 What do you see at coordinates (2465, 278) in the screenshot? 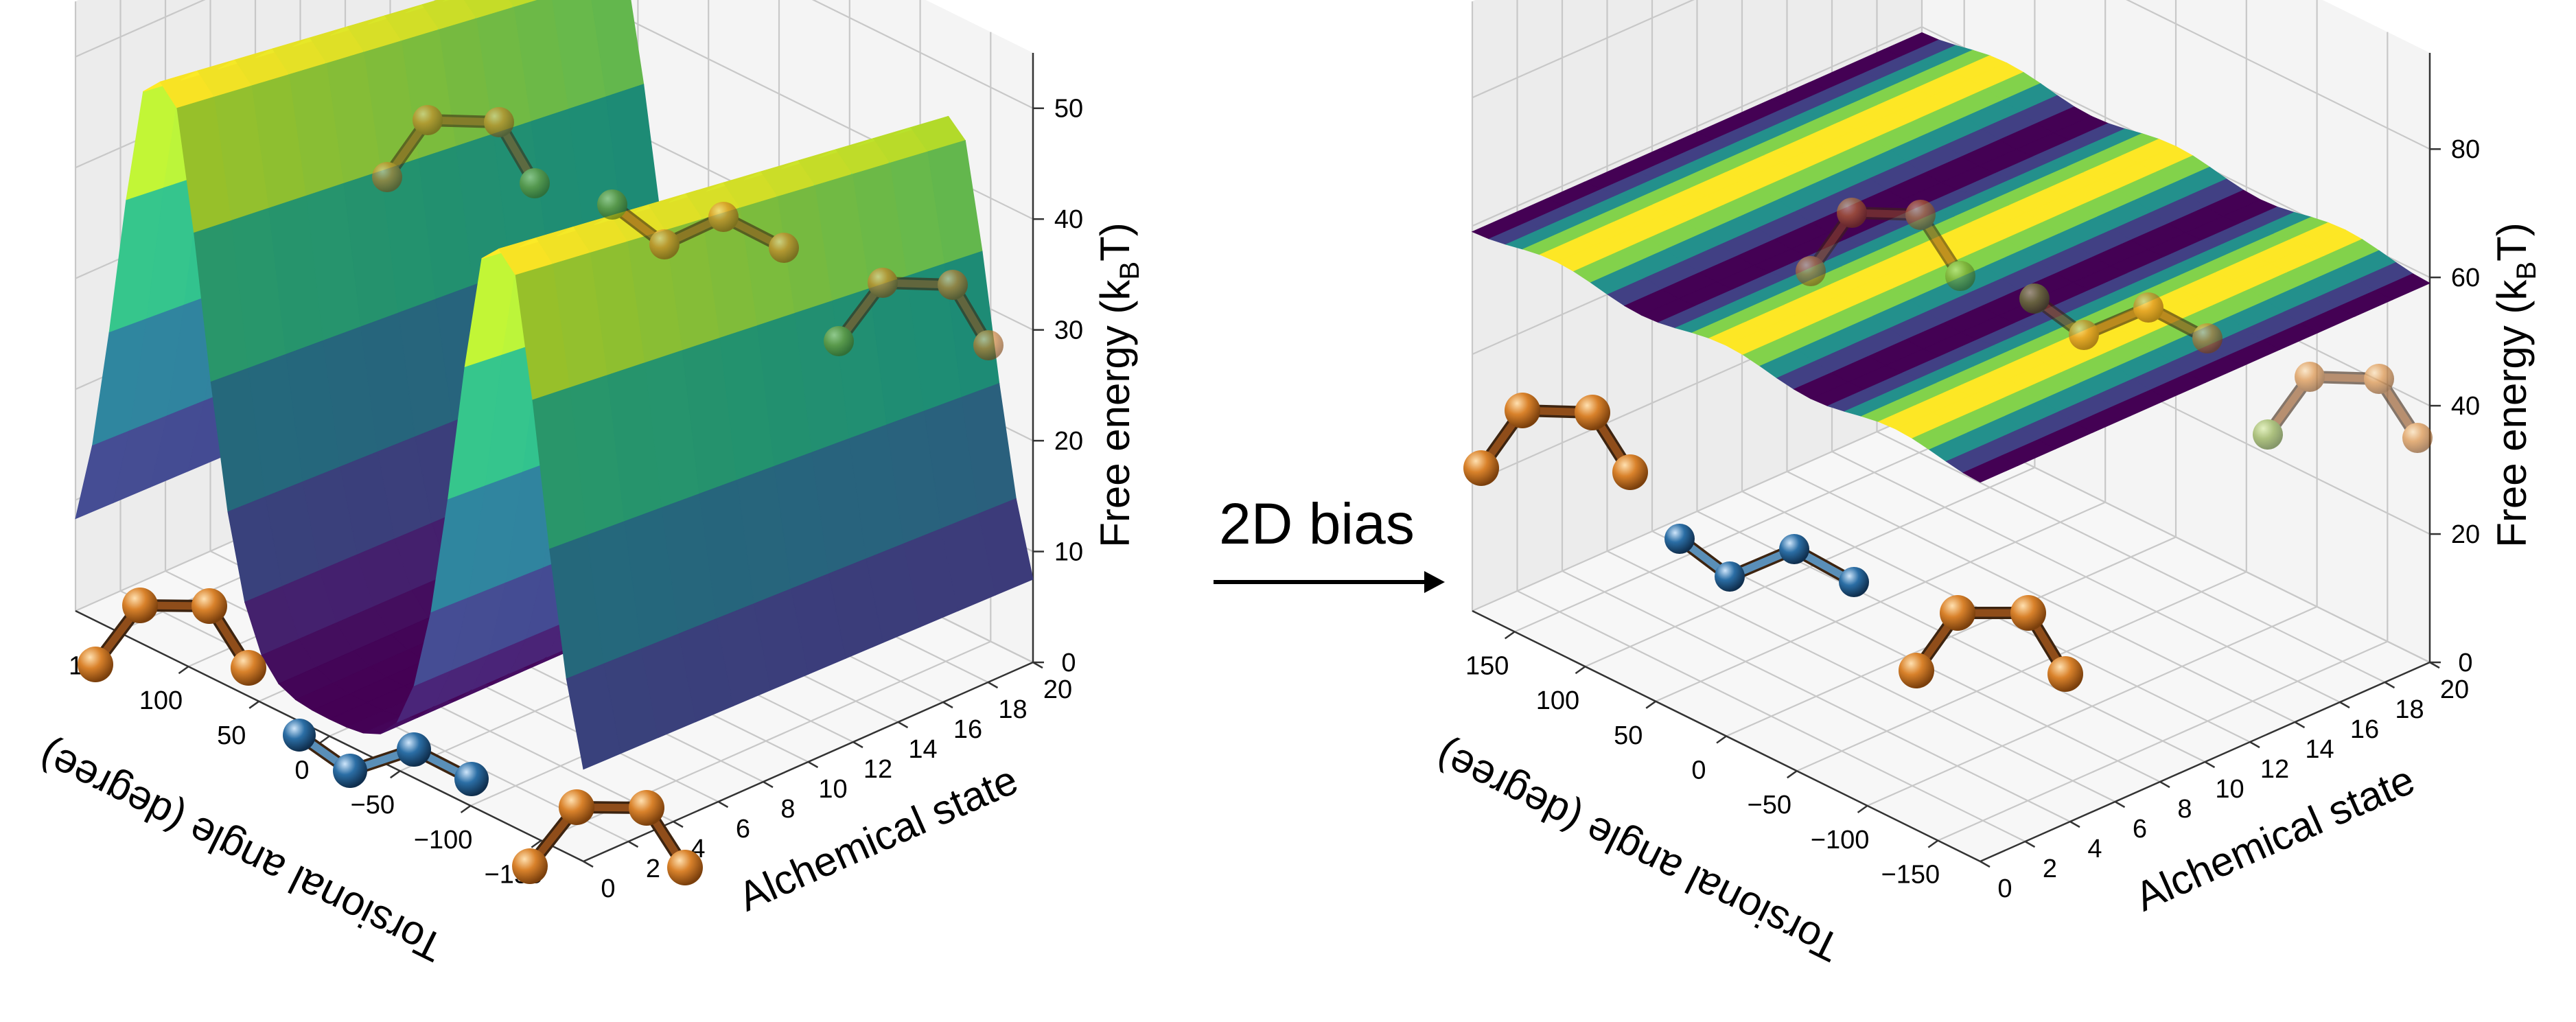
I see `z-tick-label: 60` at bounding box center [2465, 278].